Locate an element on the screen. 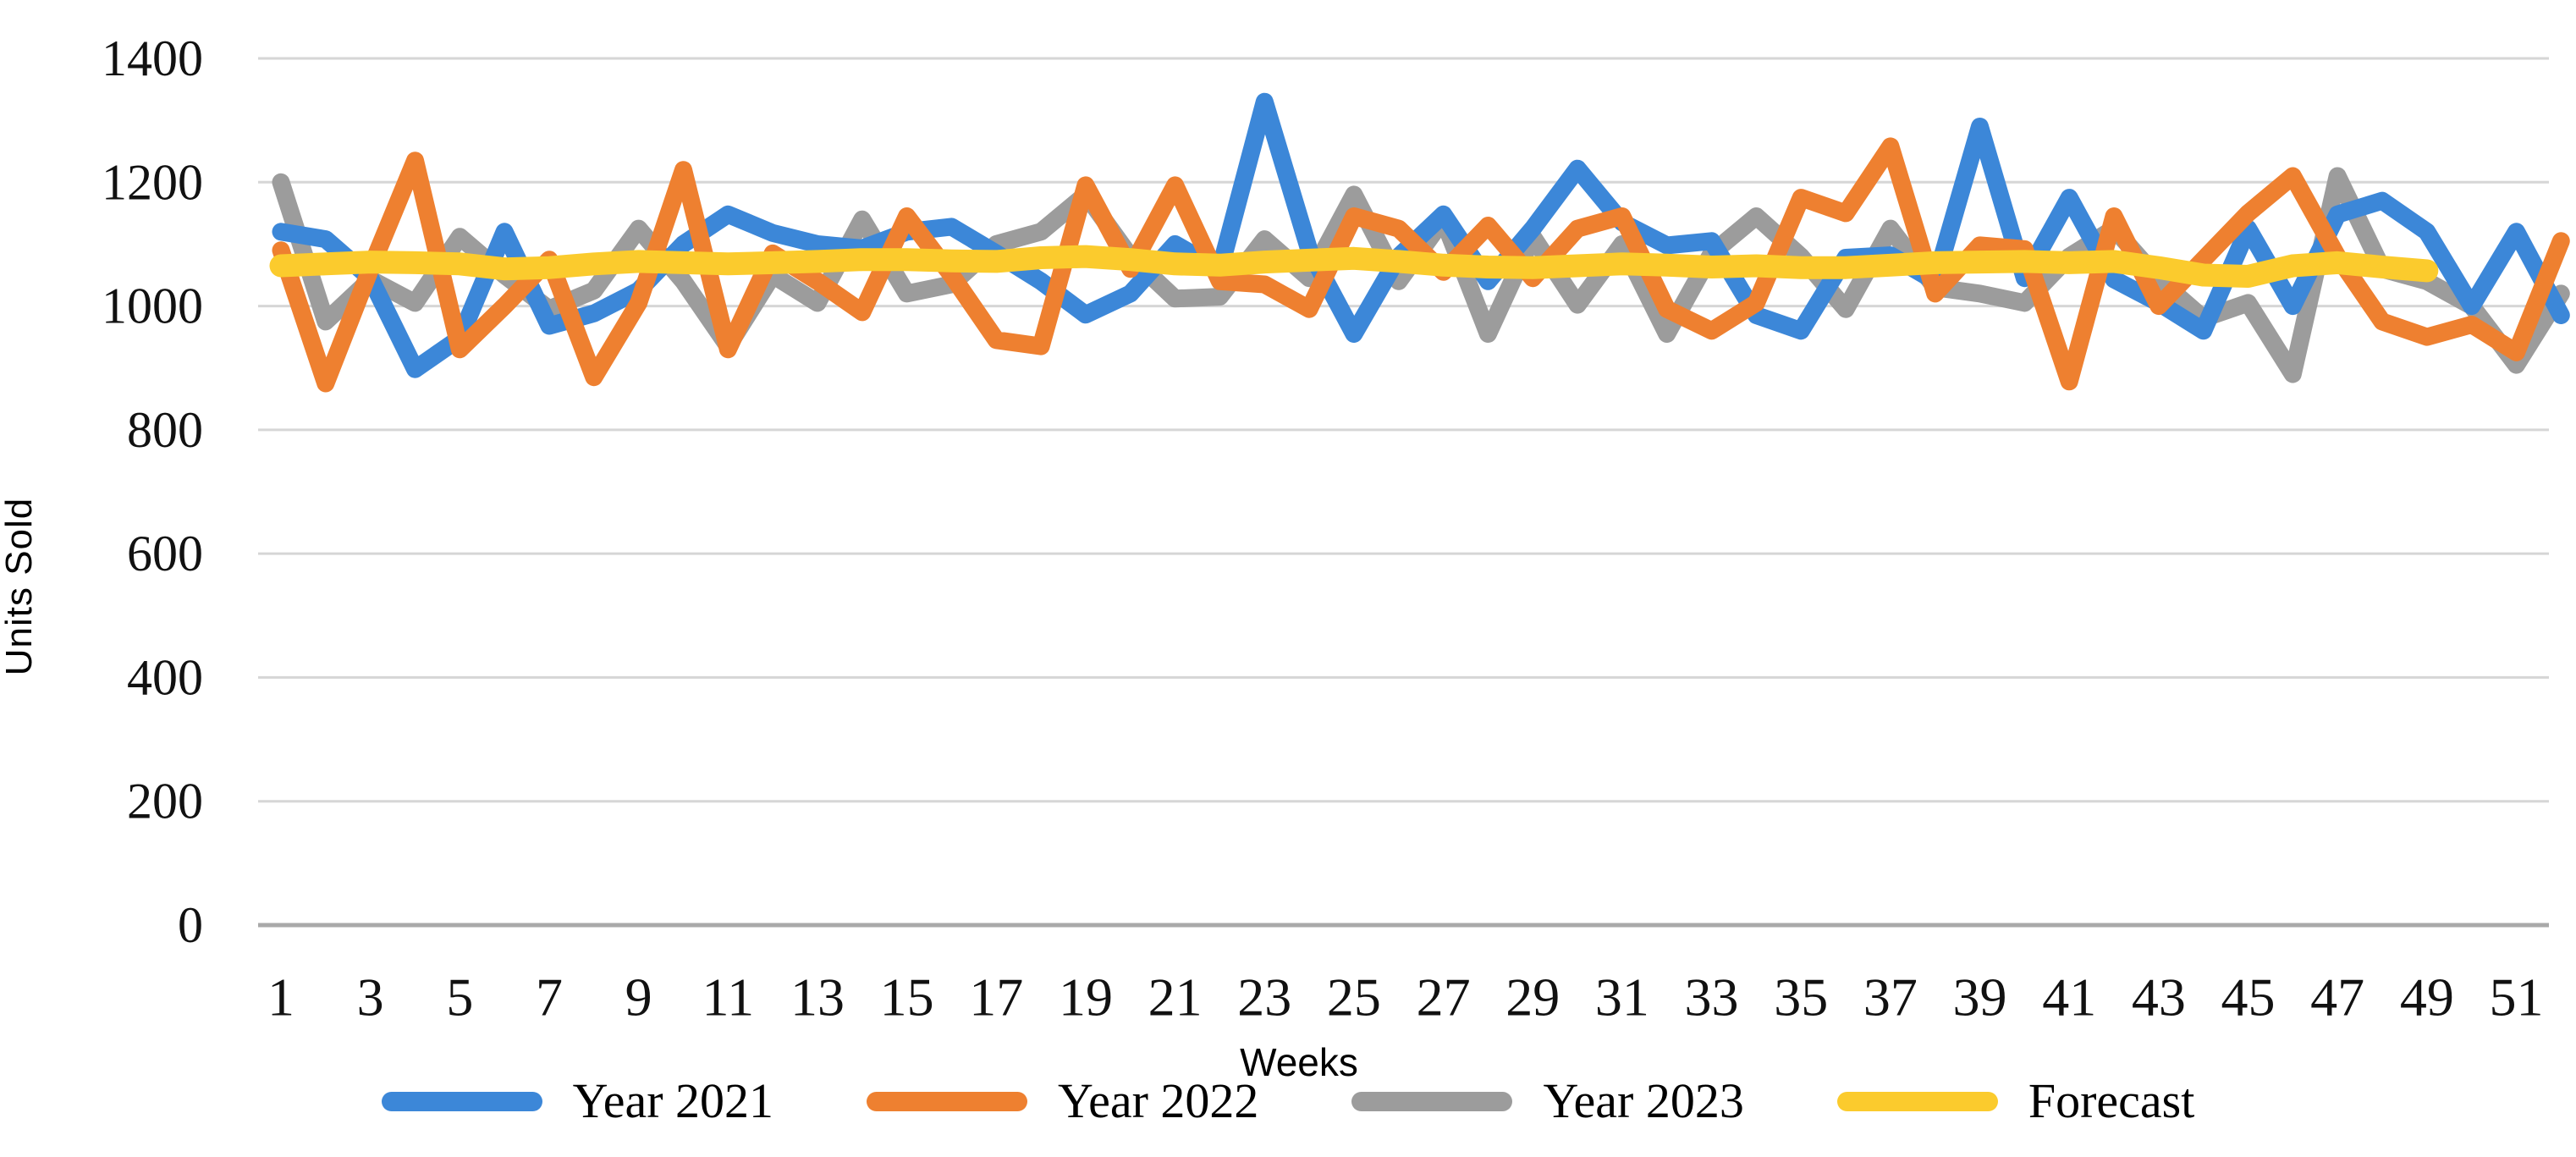 The width and height of the screenshot is (2576, 1157). x-axis-title: Weeks is located at coordinates (1299, 1062).